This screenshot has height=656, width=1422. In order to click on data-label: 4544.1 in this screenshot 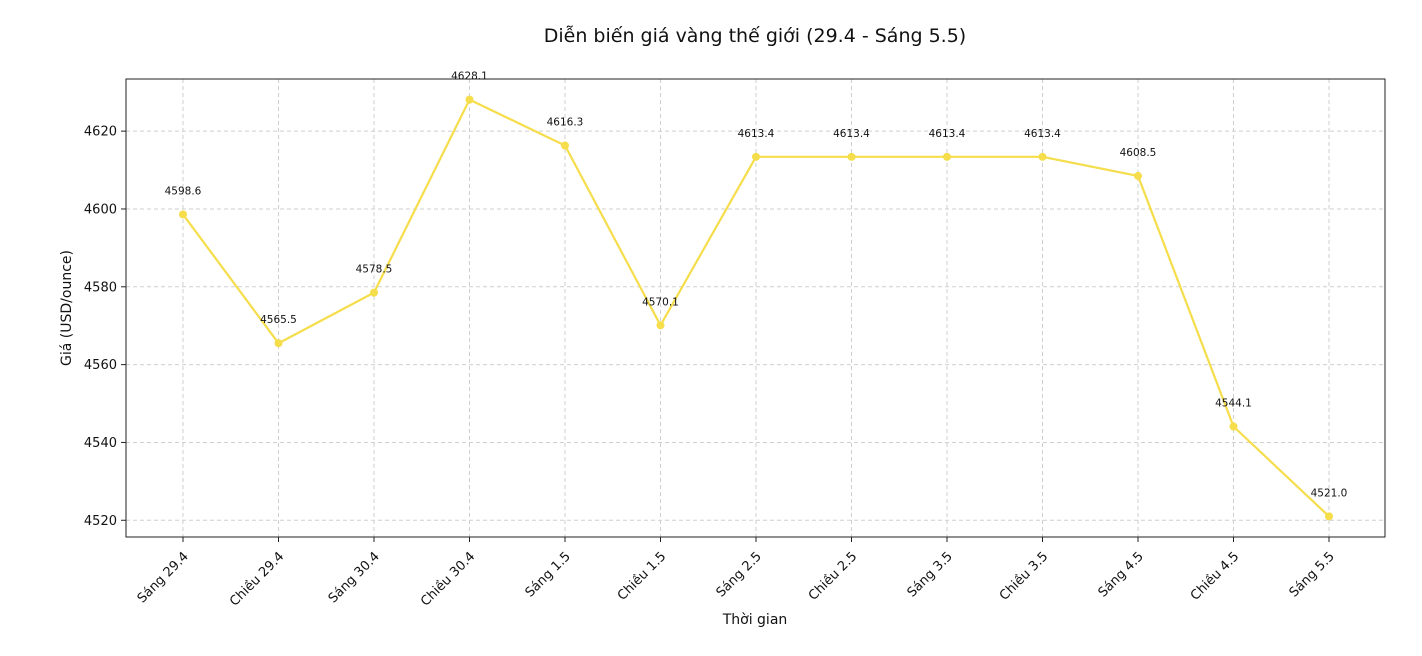, I will do `click(1233, 403)`.